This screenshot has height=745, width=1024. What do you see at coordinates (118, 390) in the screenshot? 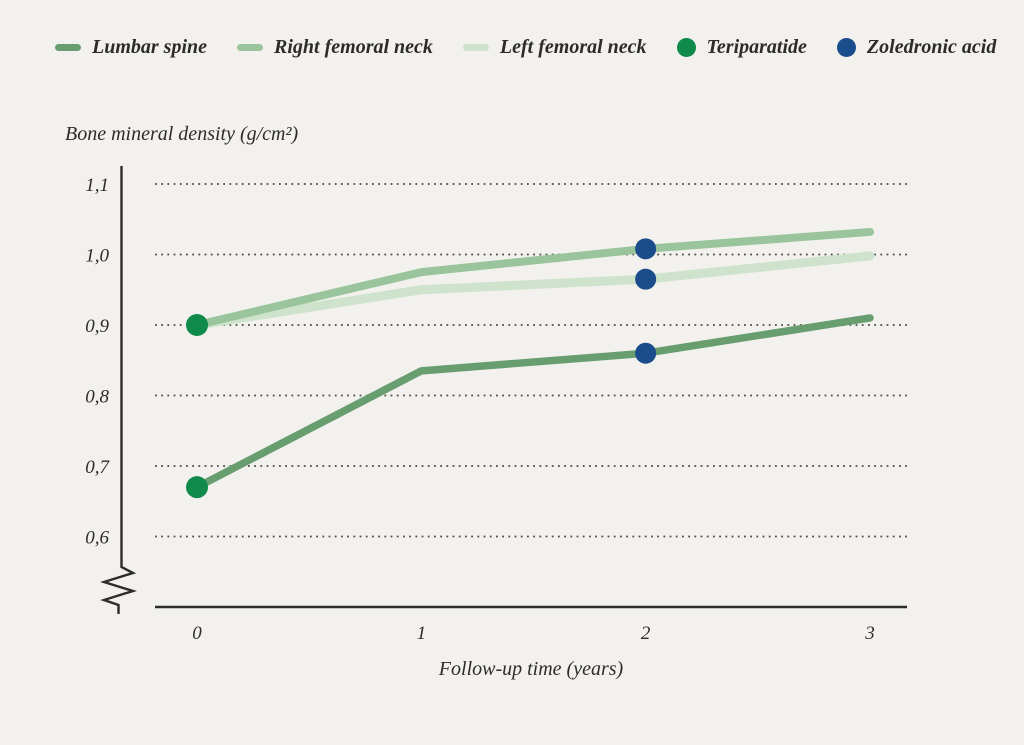
I see `y-axis-line-with-break` at bounding box center [118, 390].